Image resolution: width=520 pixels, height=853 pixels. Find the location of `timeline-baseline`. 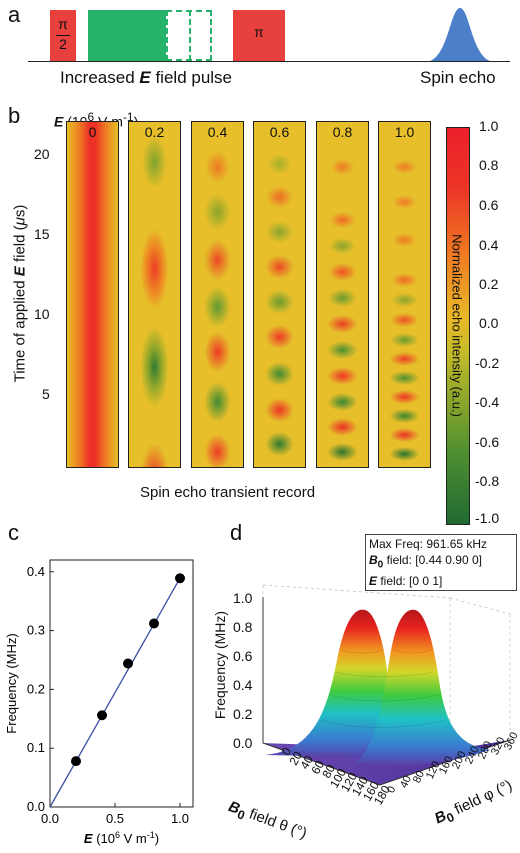

timeline-baseline is located at coordinates (269, 61).